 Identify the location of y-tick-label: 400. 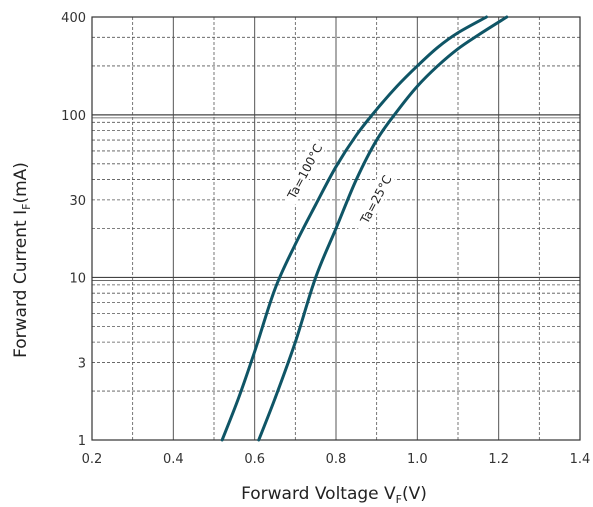
(73, 18).